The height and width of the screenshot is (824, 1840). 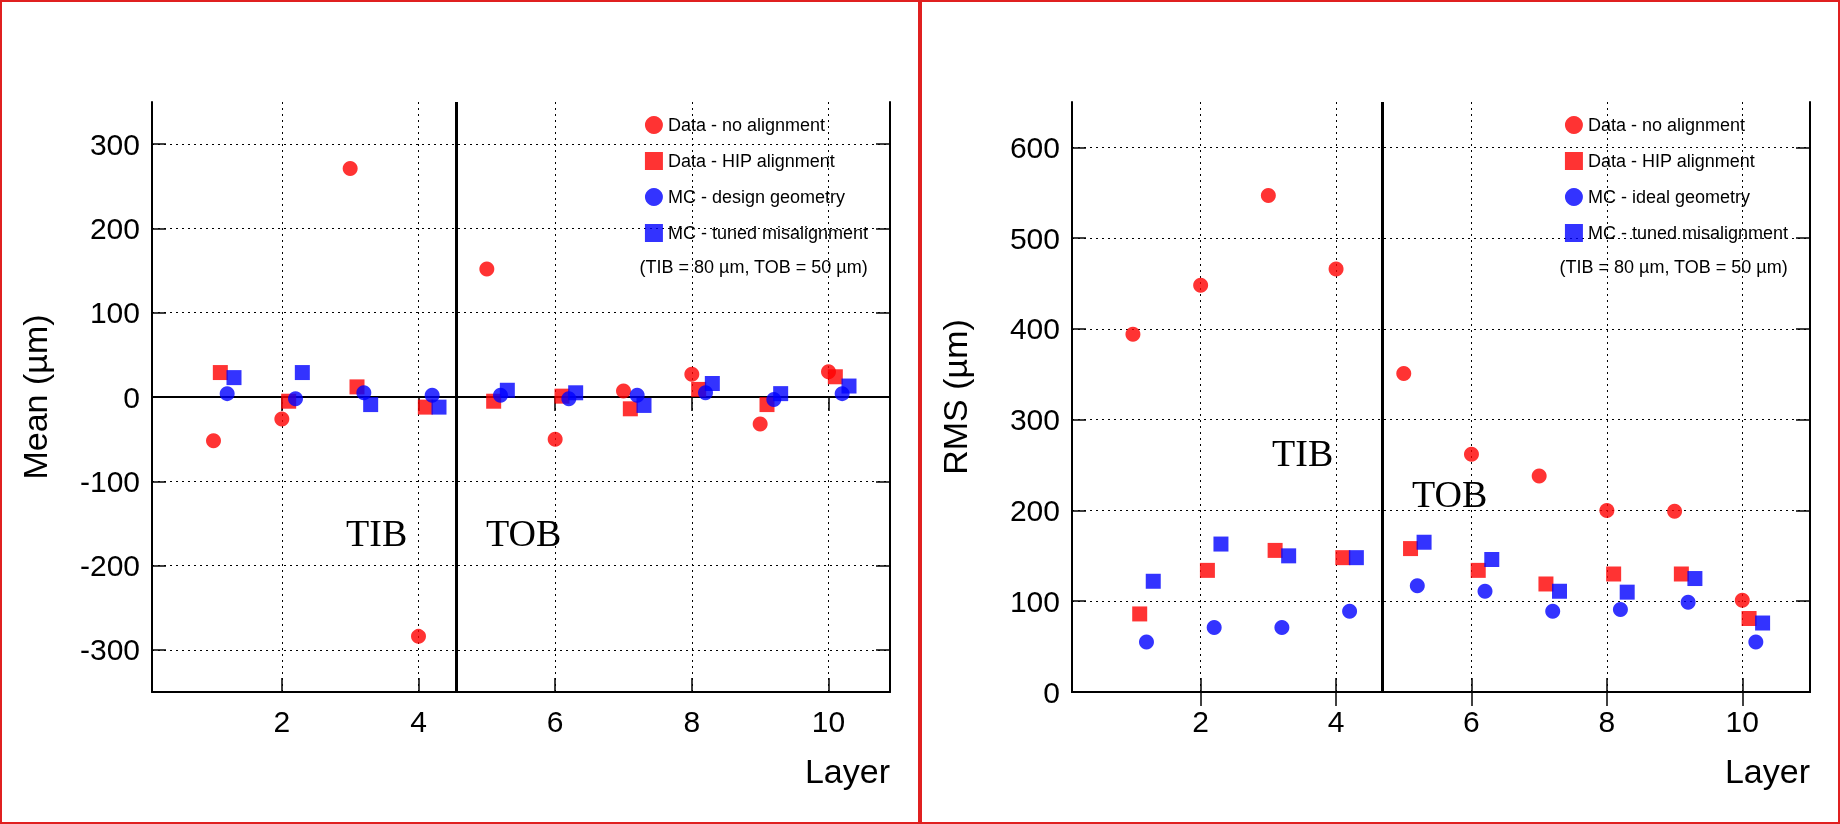 What do you see at coordinates (756, 197) in the screenshot?
I see `legend-label: MC - design geometry` at bounding box center [756, 197].